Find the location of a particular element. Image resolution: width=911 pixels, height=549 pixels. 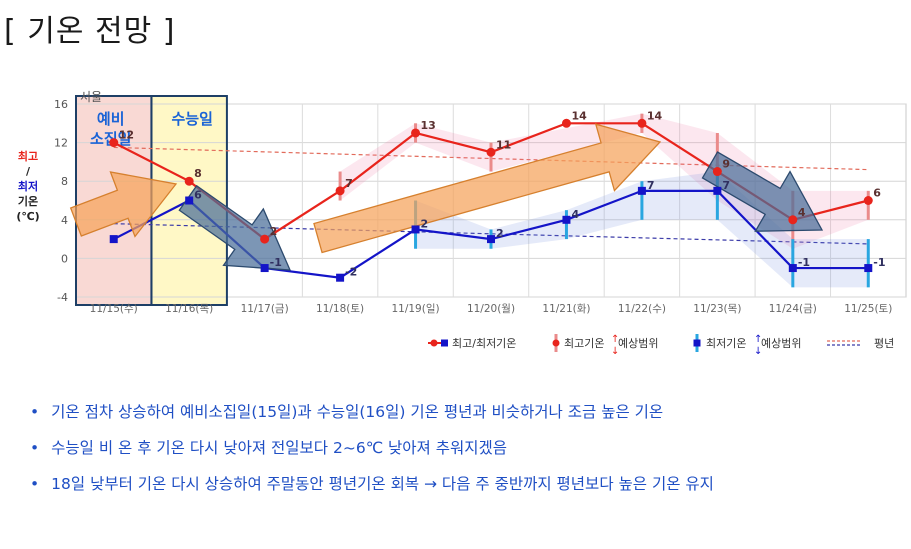

x-tick-label: 11/17(금) is located at coordinates (265, 309).